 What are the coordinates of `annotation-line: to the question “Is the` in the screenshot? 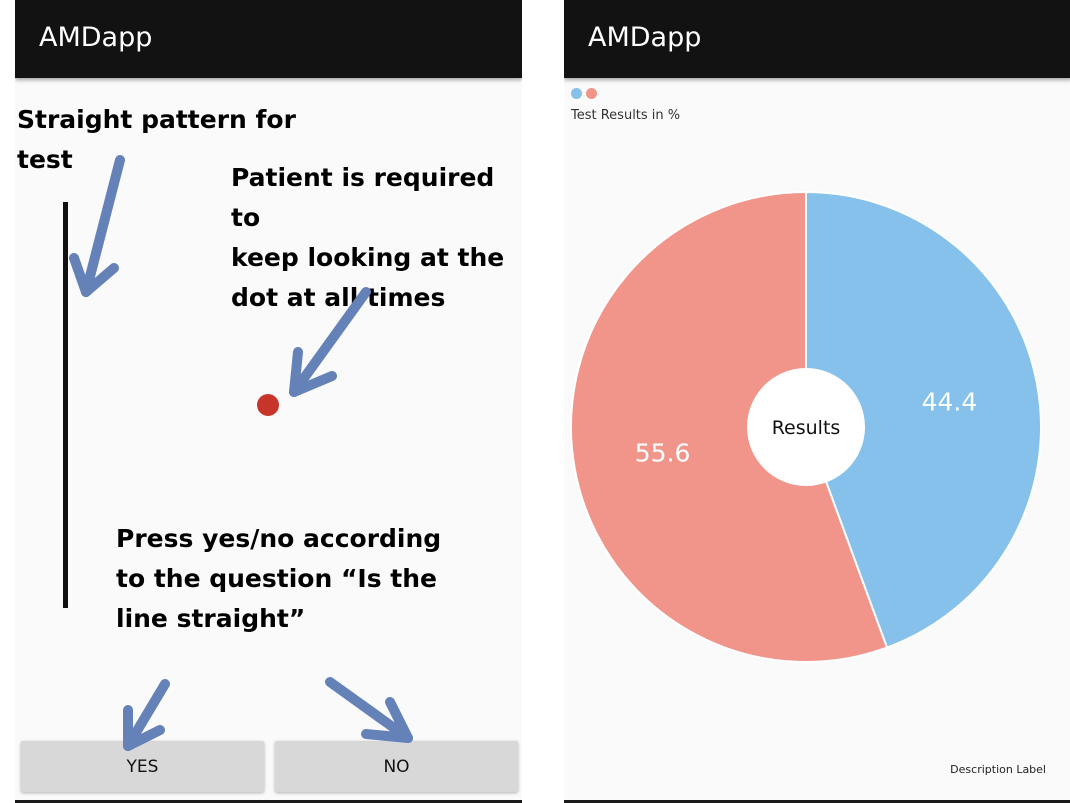 It's located at (276, 578).